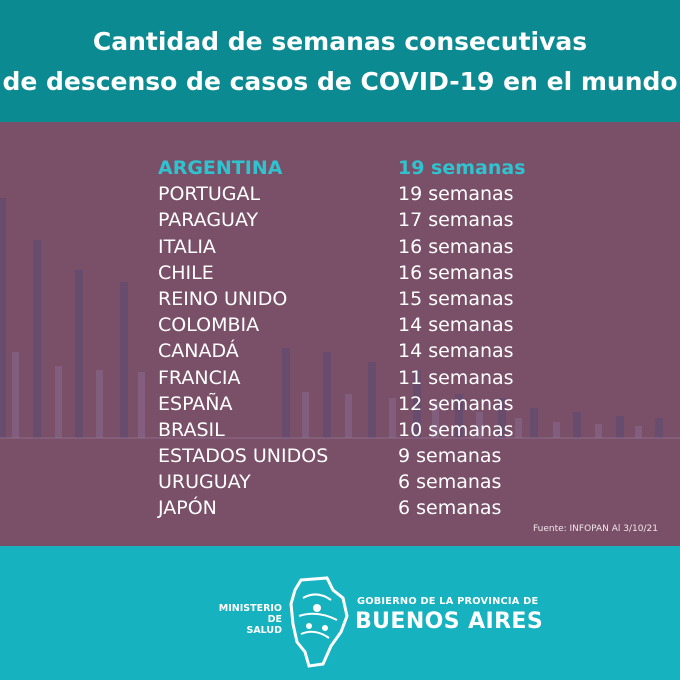 Image resolution: width=680 pixels, height=680 pixels. I want to click on country-row: ITALIA 16 semanas, so click(348, 247).